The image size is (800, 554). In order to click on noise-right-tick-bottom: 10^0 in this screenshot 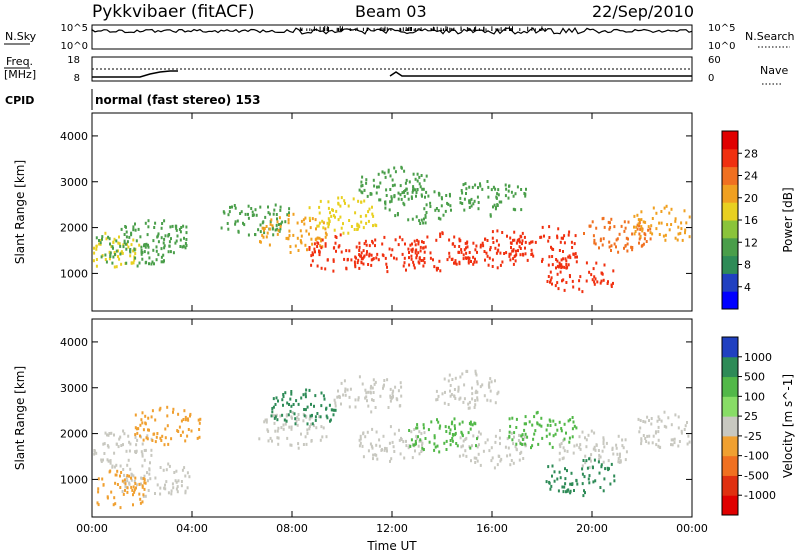, I will do `click(721, 46)`.